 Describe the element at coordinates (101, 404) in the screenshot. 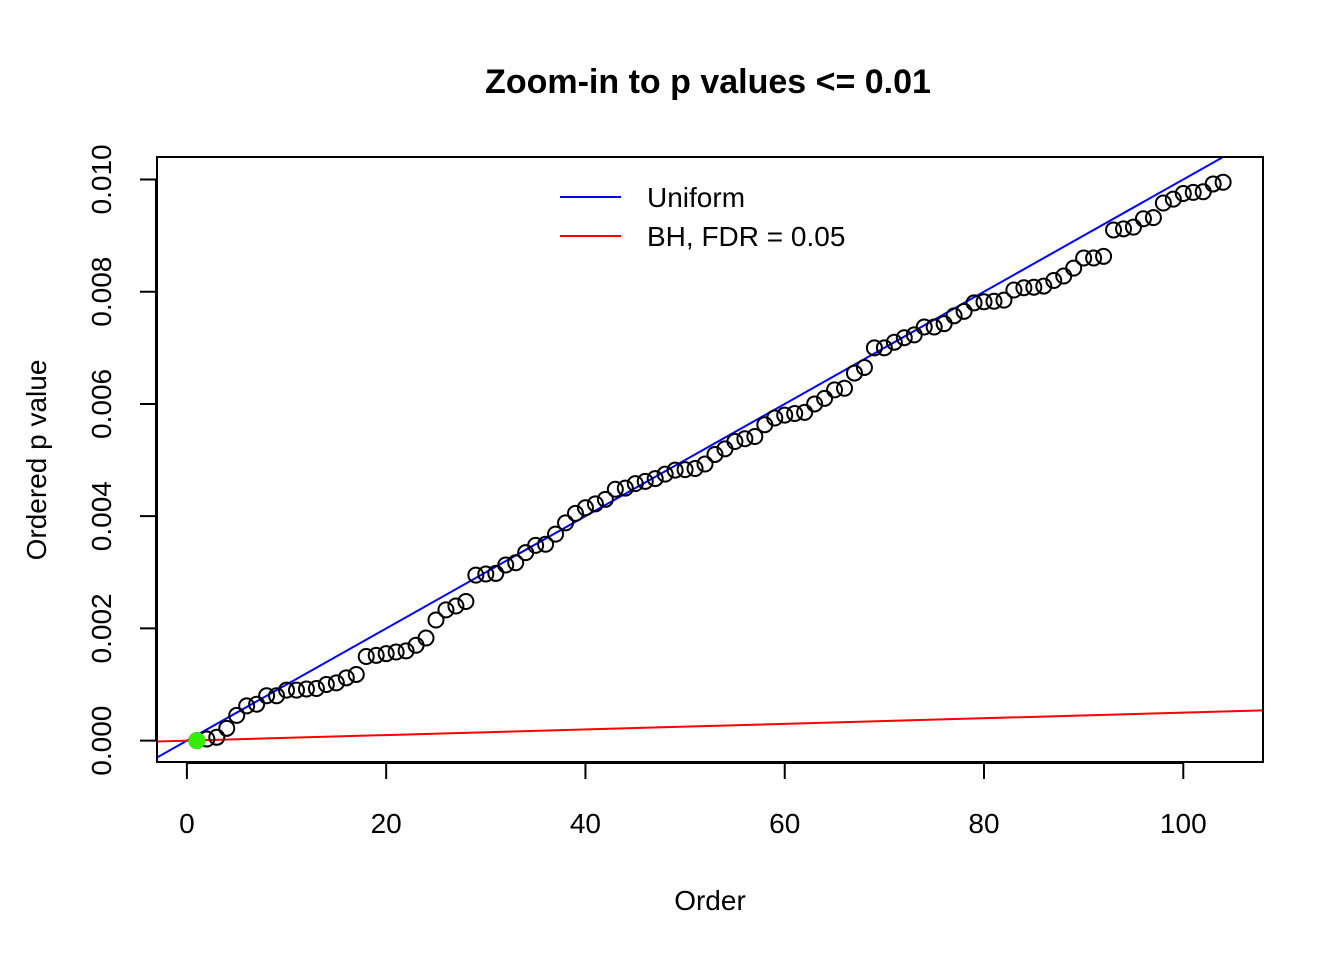

I see `y-tick-label: 0.006` at that location.